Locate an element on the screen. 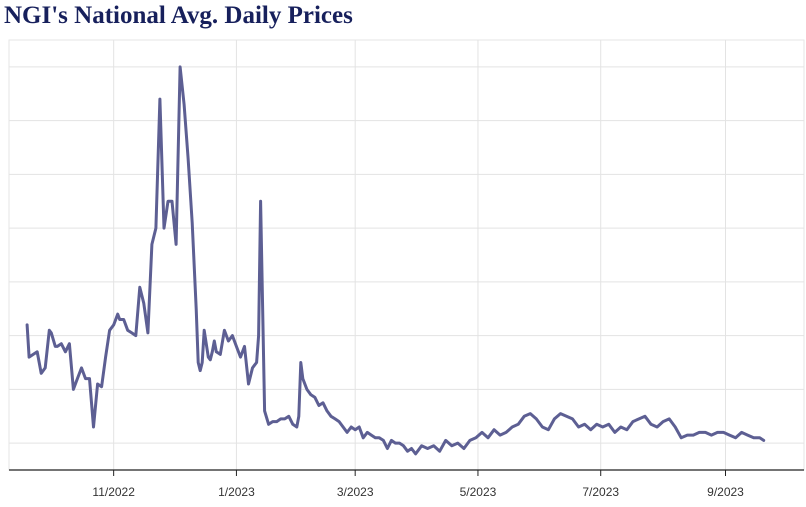  x-tick-label: 7/2023 is located at coordinates (600, 492).